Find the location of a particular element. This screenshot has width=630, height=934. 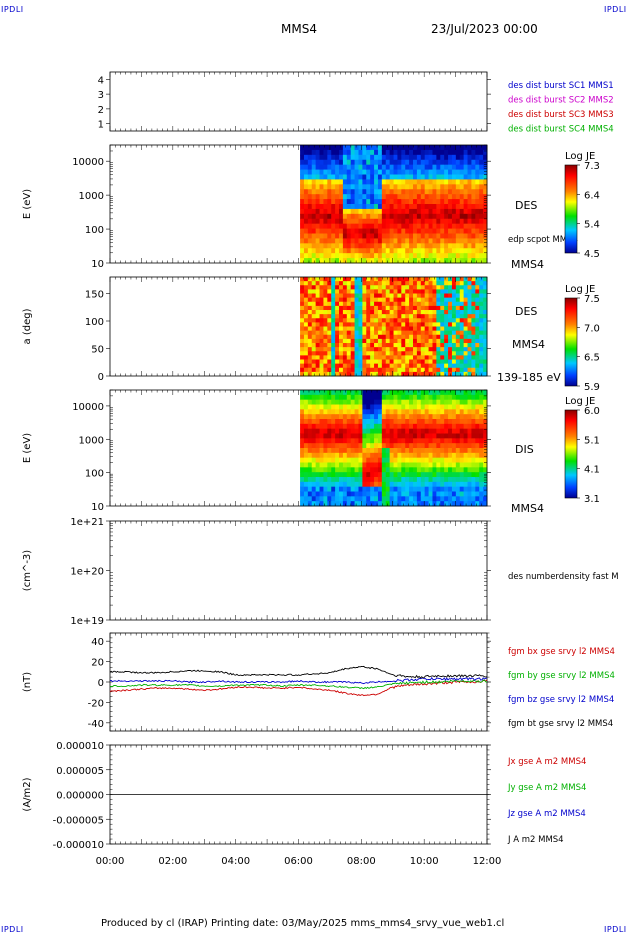

colorbar-tick-label: 7.0 is located at coordinates (592, 328).